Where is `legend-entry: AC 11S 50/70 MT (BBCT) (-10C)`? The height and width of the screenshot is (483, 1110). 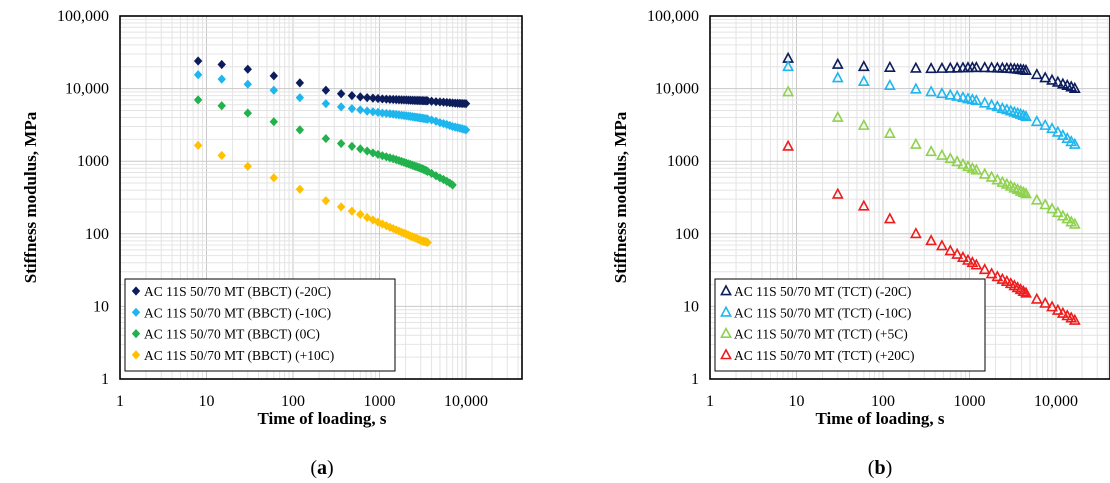 legend-entry: AC 11S 50/70 MT (BBCT) (-10C) is located at coordinates (237, 312).